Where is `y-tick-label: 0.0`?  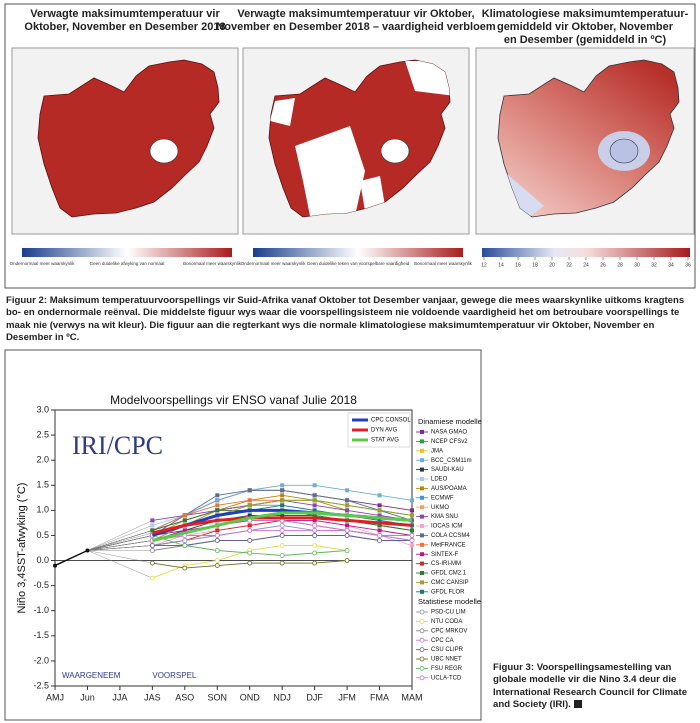
y-tick-label: 0.0 is located at coordinates (42, 560).